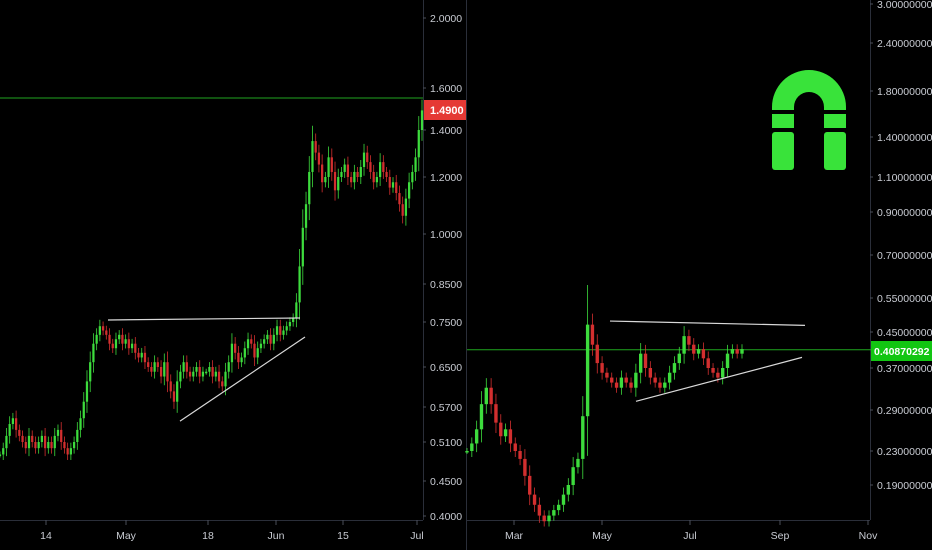 The width and height of the screenshot is (932, 550). I want to click on y-tick-label: 0.7500, so click(446, 323).